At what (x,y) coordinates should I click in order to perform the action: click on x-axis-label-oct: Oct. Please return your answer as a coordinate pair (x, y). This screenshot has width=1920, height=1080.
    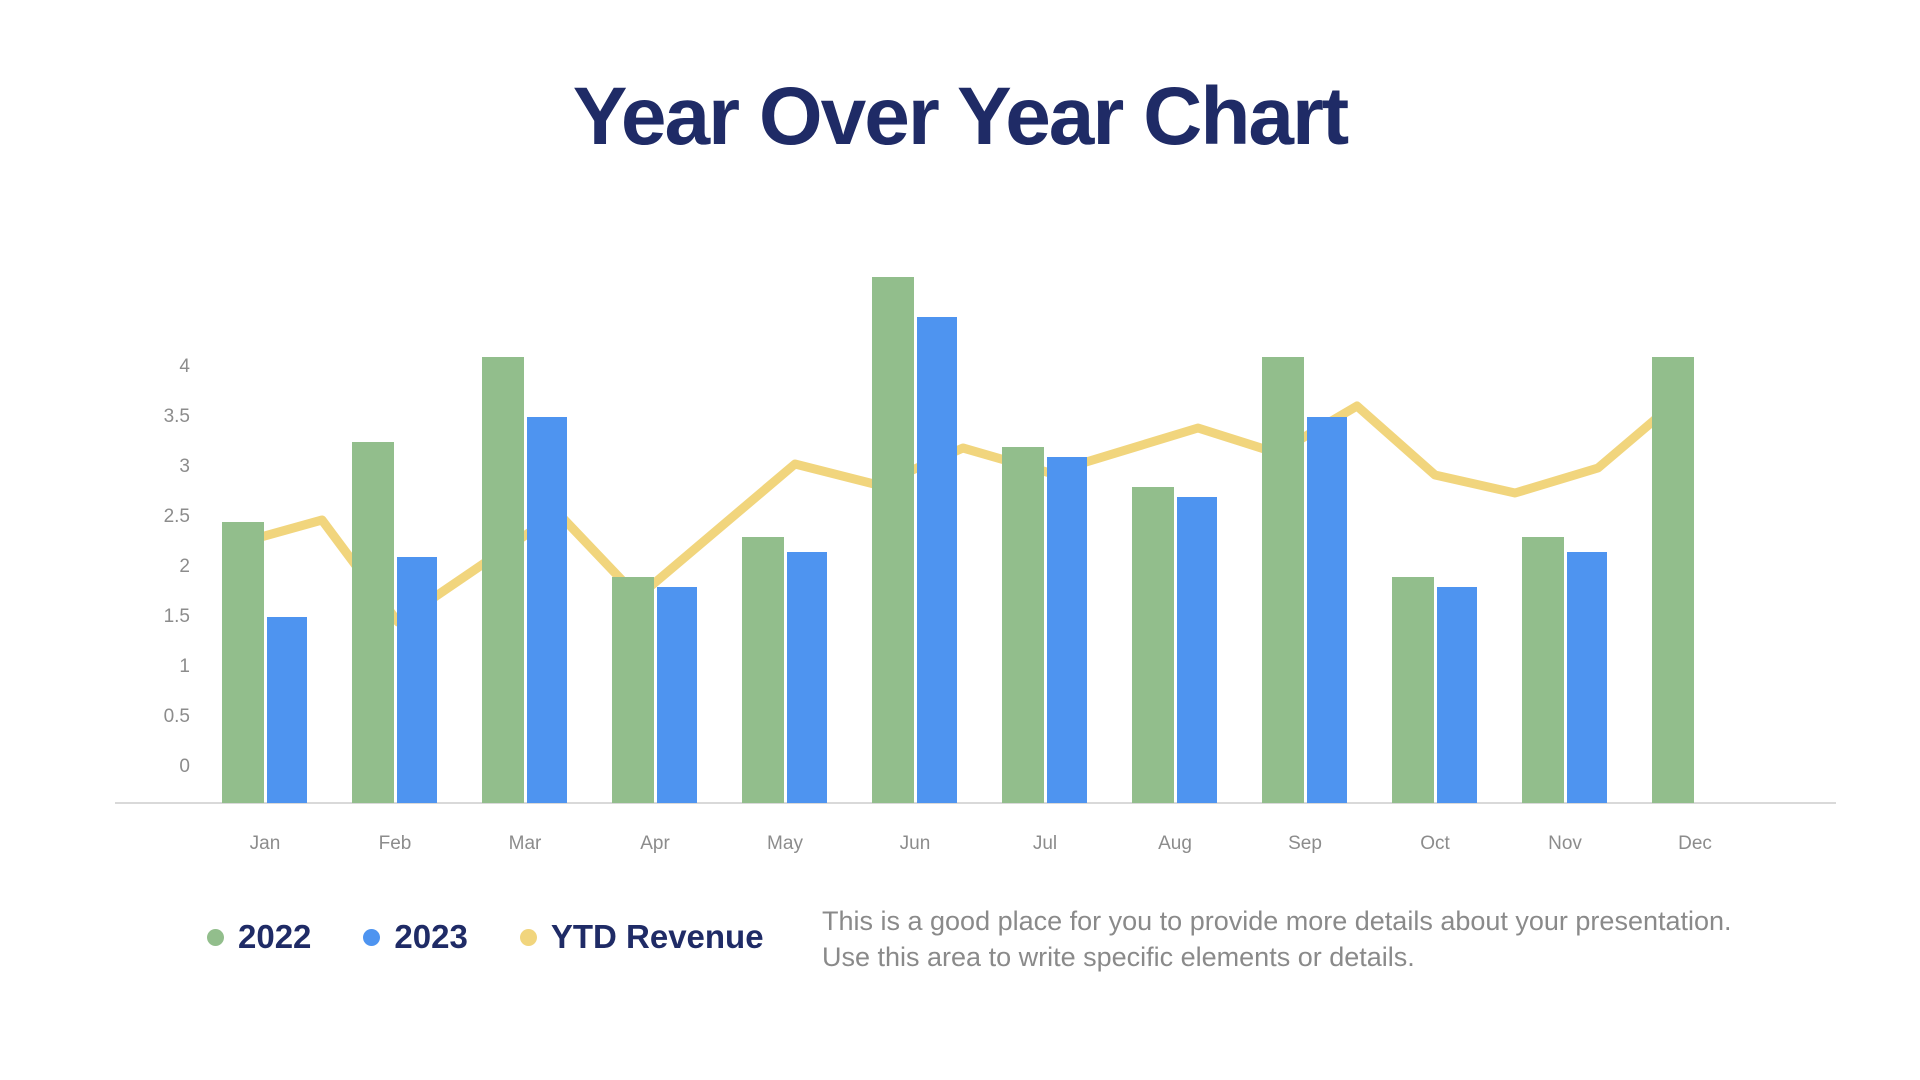
    Looking at the image, I should click on (1435, 843).